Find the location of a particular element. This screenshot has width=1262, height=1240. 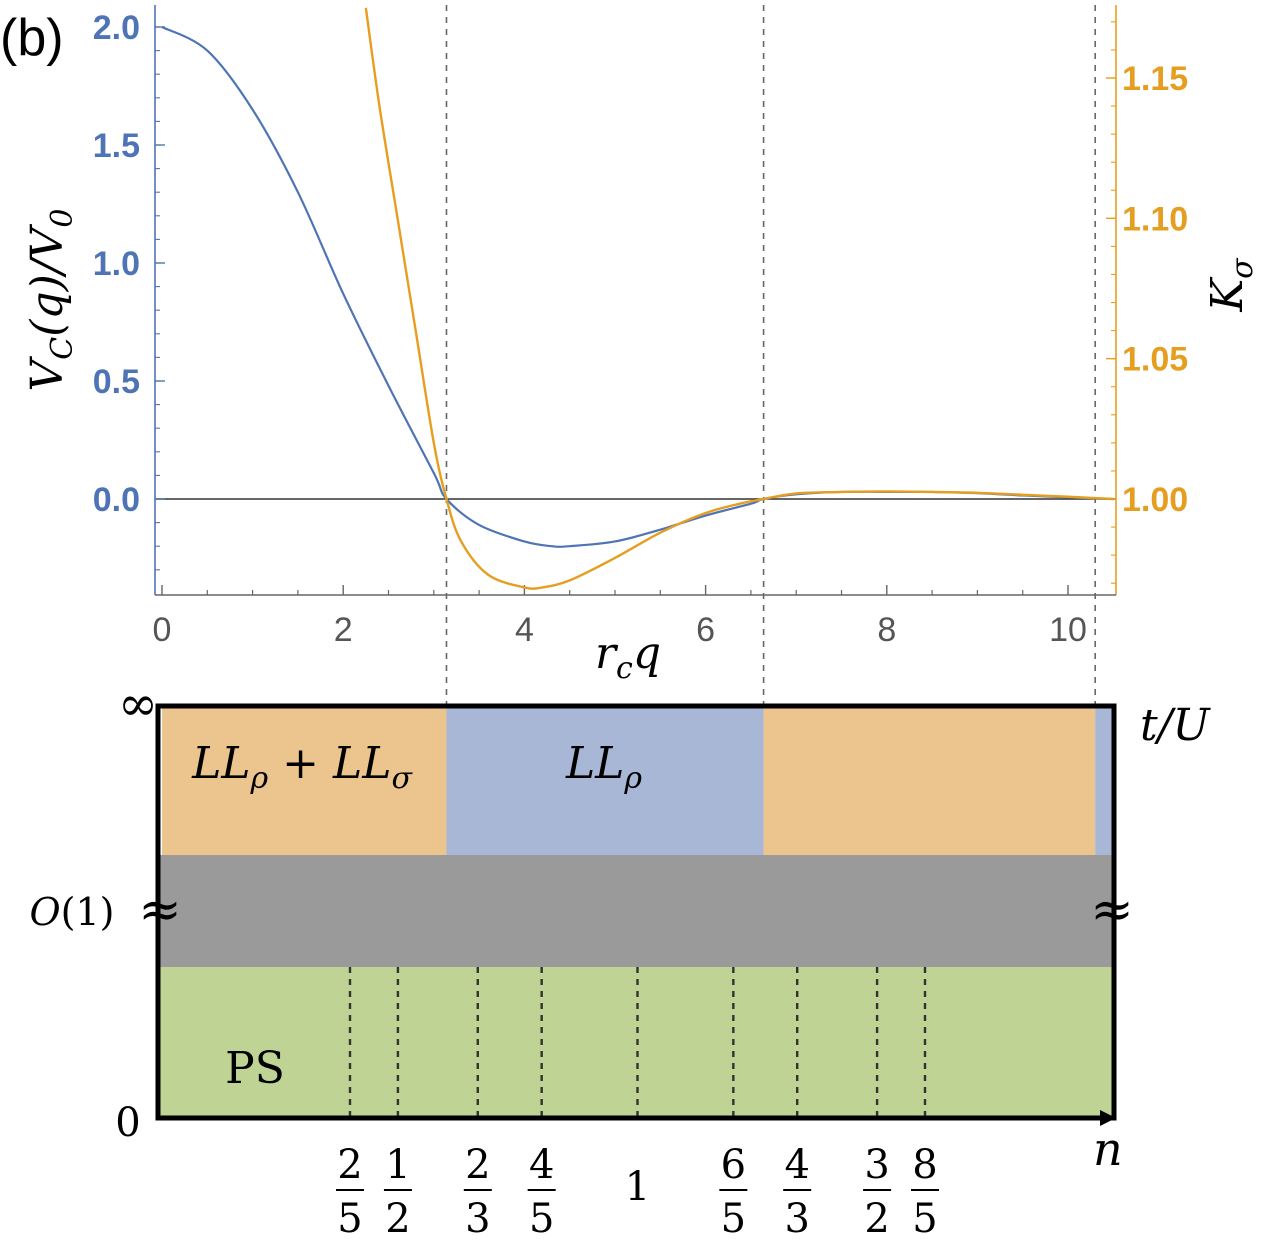

n-tick-label: 1 is located at coordinates (637, 1187).